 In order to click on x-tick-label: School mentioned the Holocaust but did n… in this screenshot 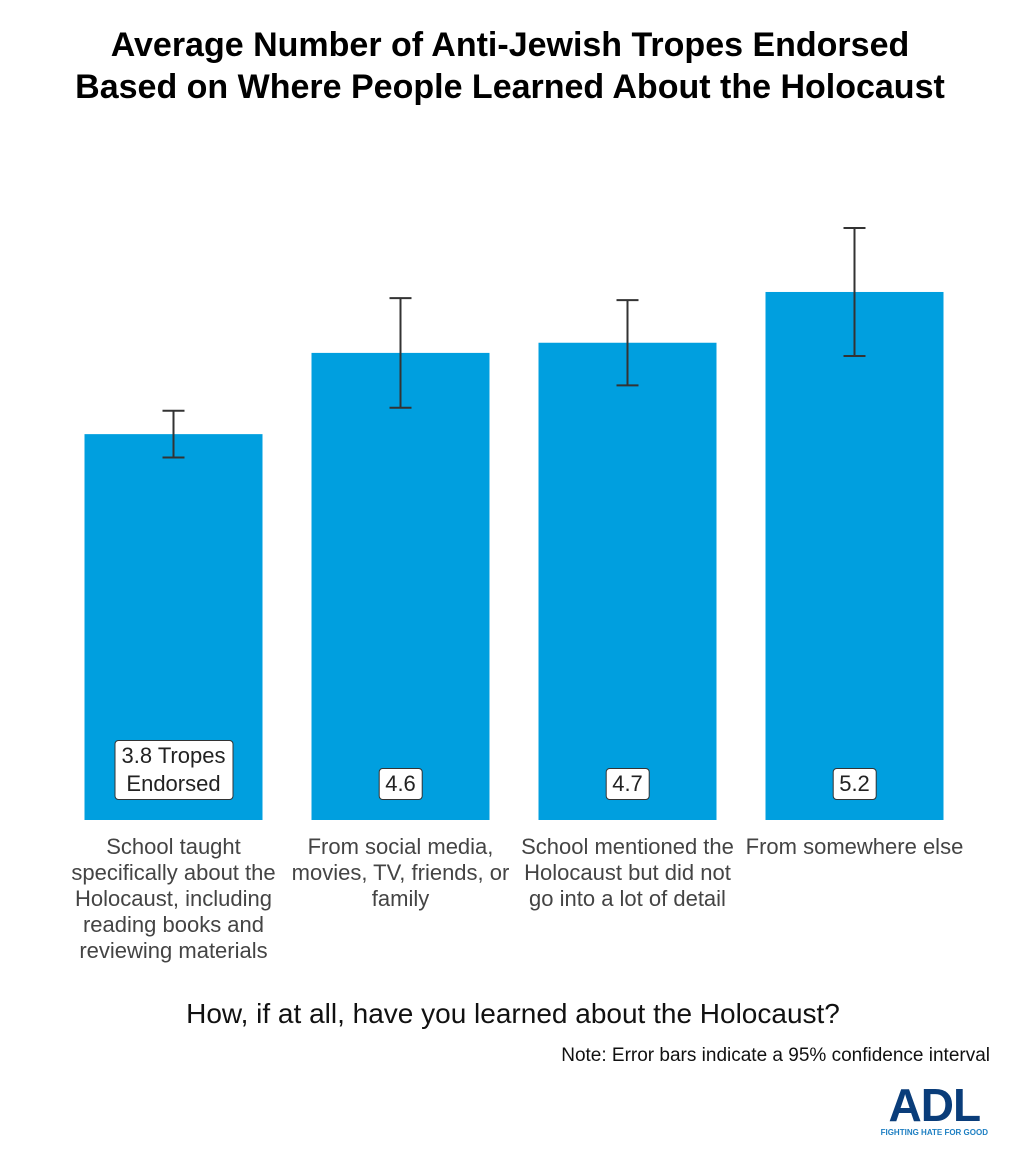, I will do `click(627, 872)`.